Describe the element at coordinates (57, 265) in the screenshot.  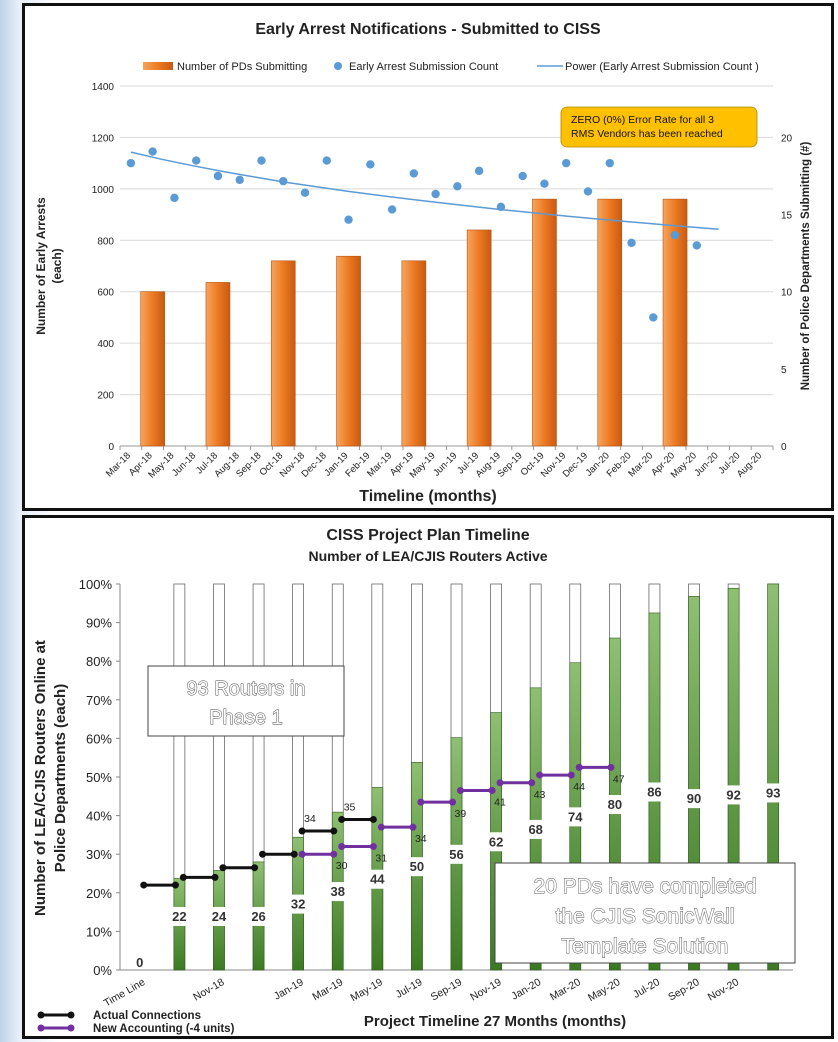
I see `y-axis-title-line2: (each)` at that location.